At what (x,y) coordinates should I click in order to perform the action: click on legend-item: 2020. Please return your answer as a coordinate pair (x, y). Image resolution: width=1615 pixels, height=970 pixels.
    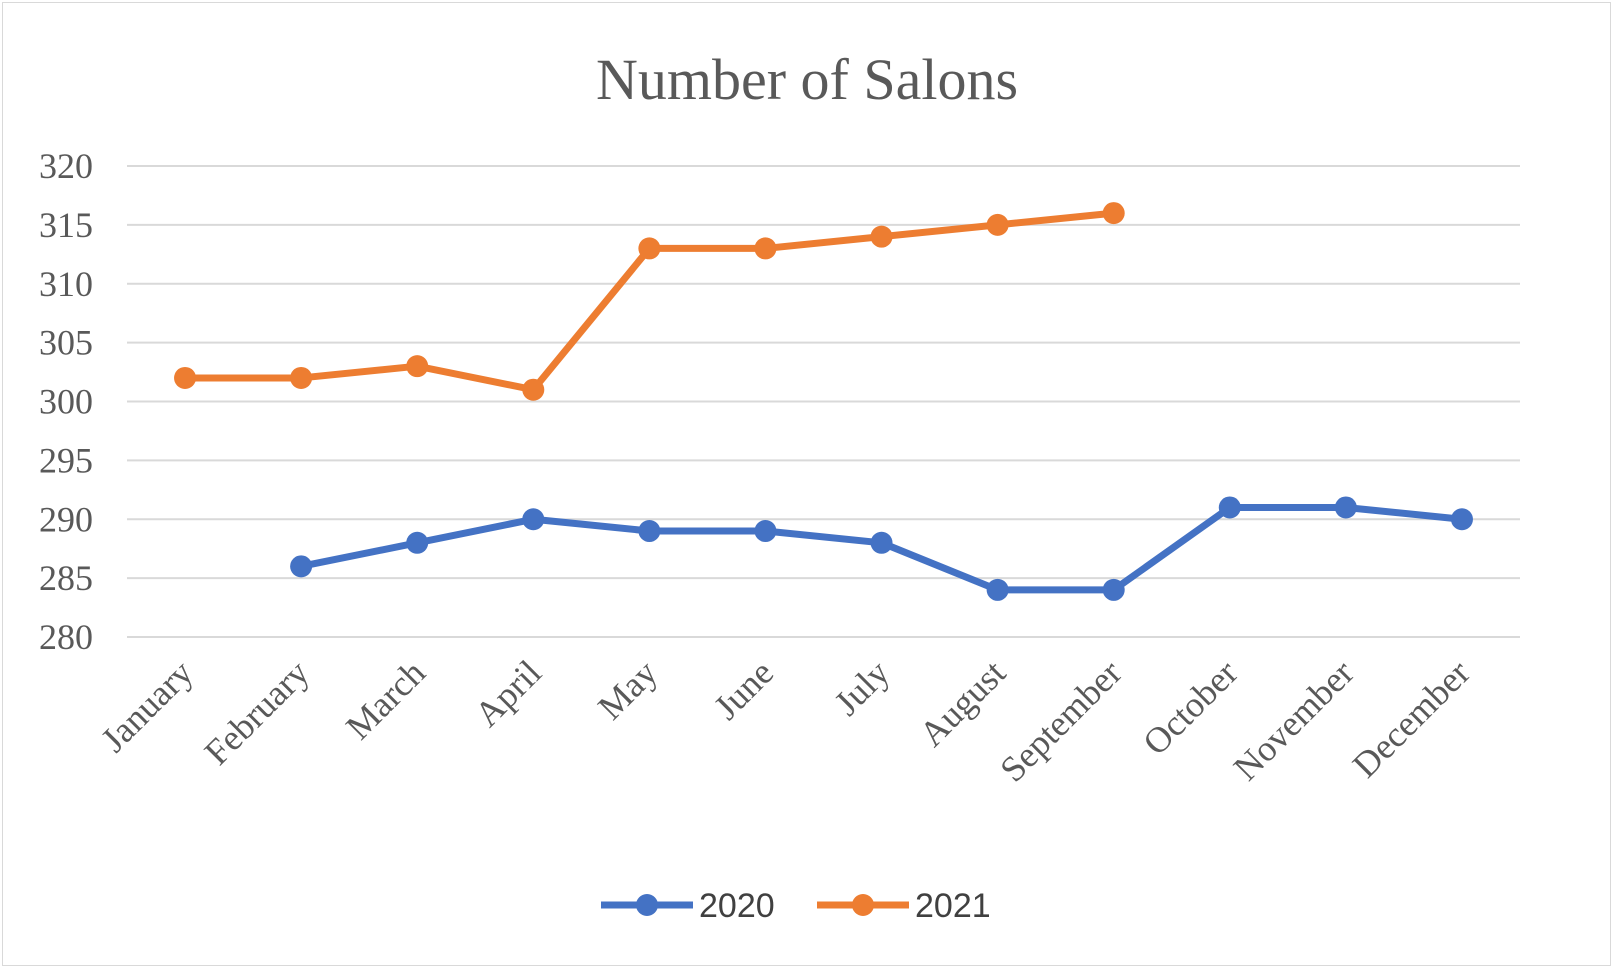
    Looking at the image, I should click on (688, 906).